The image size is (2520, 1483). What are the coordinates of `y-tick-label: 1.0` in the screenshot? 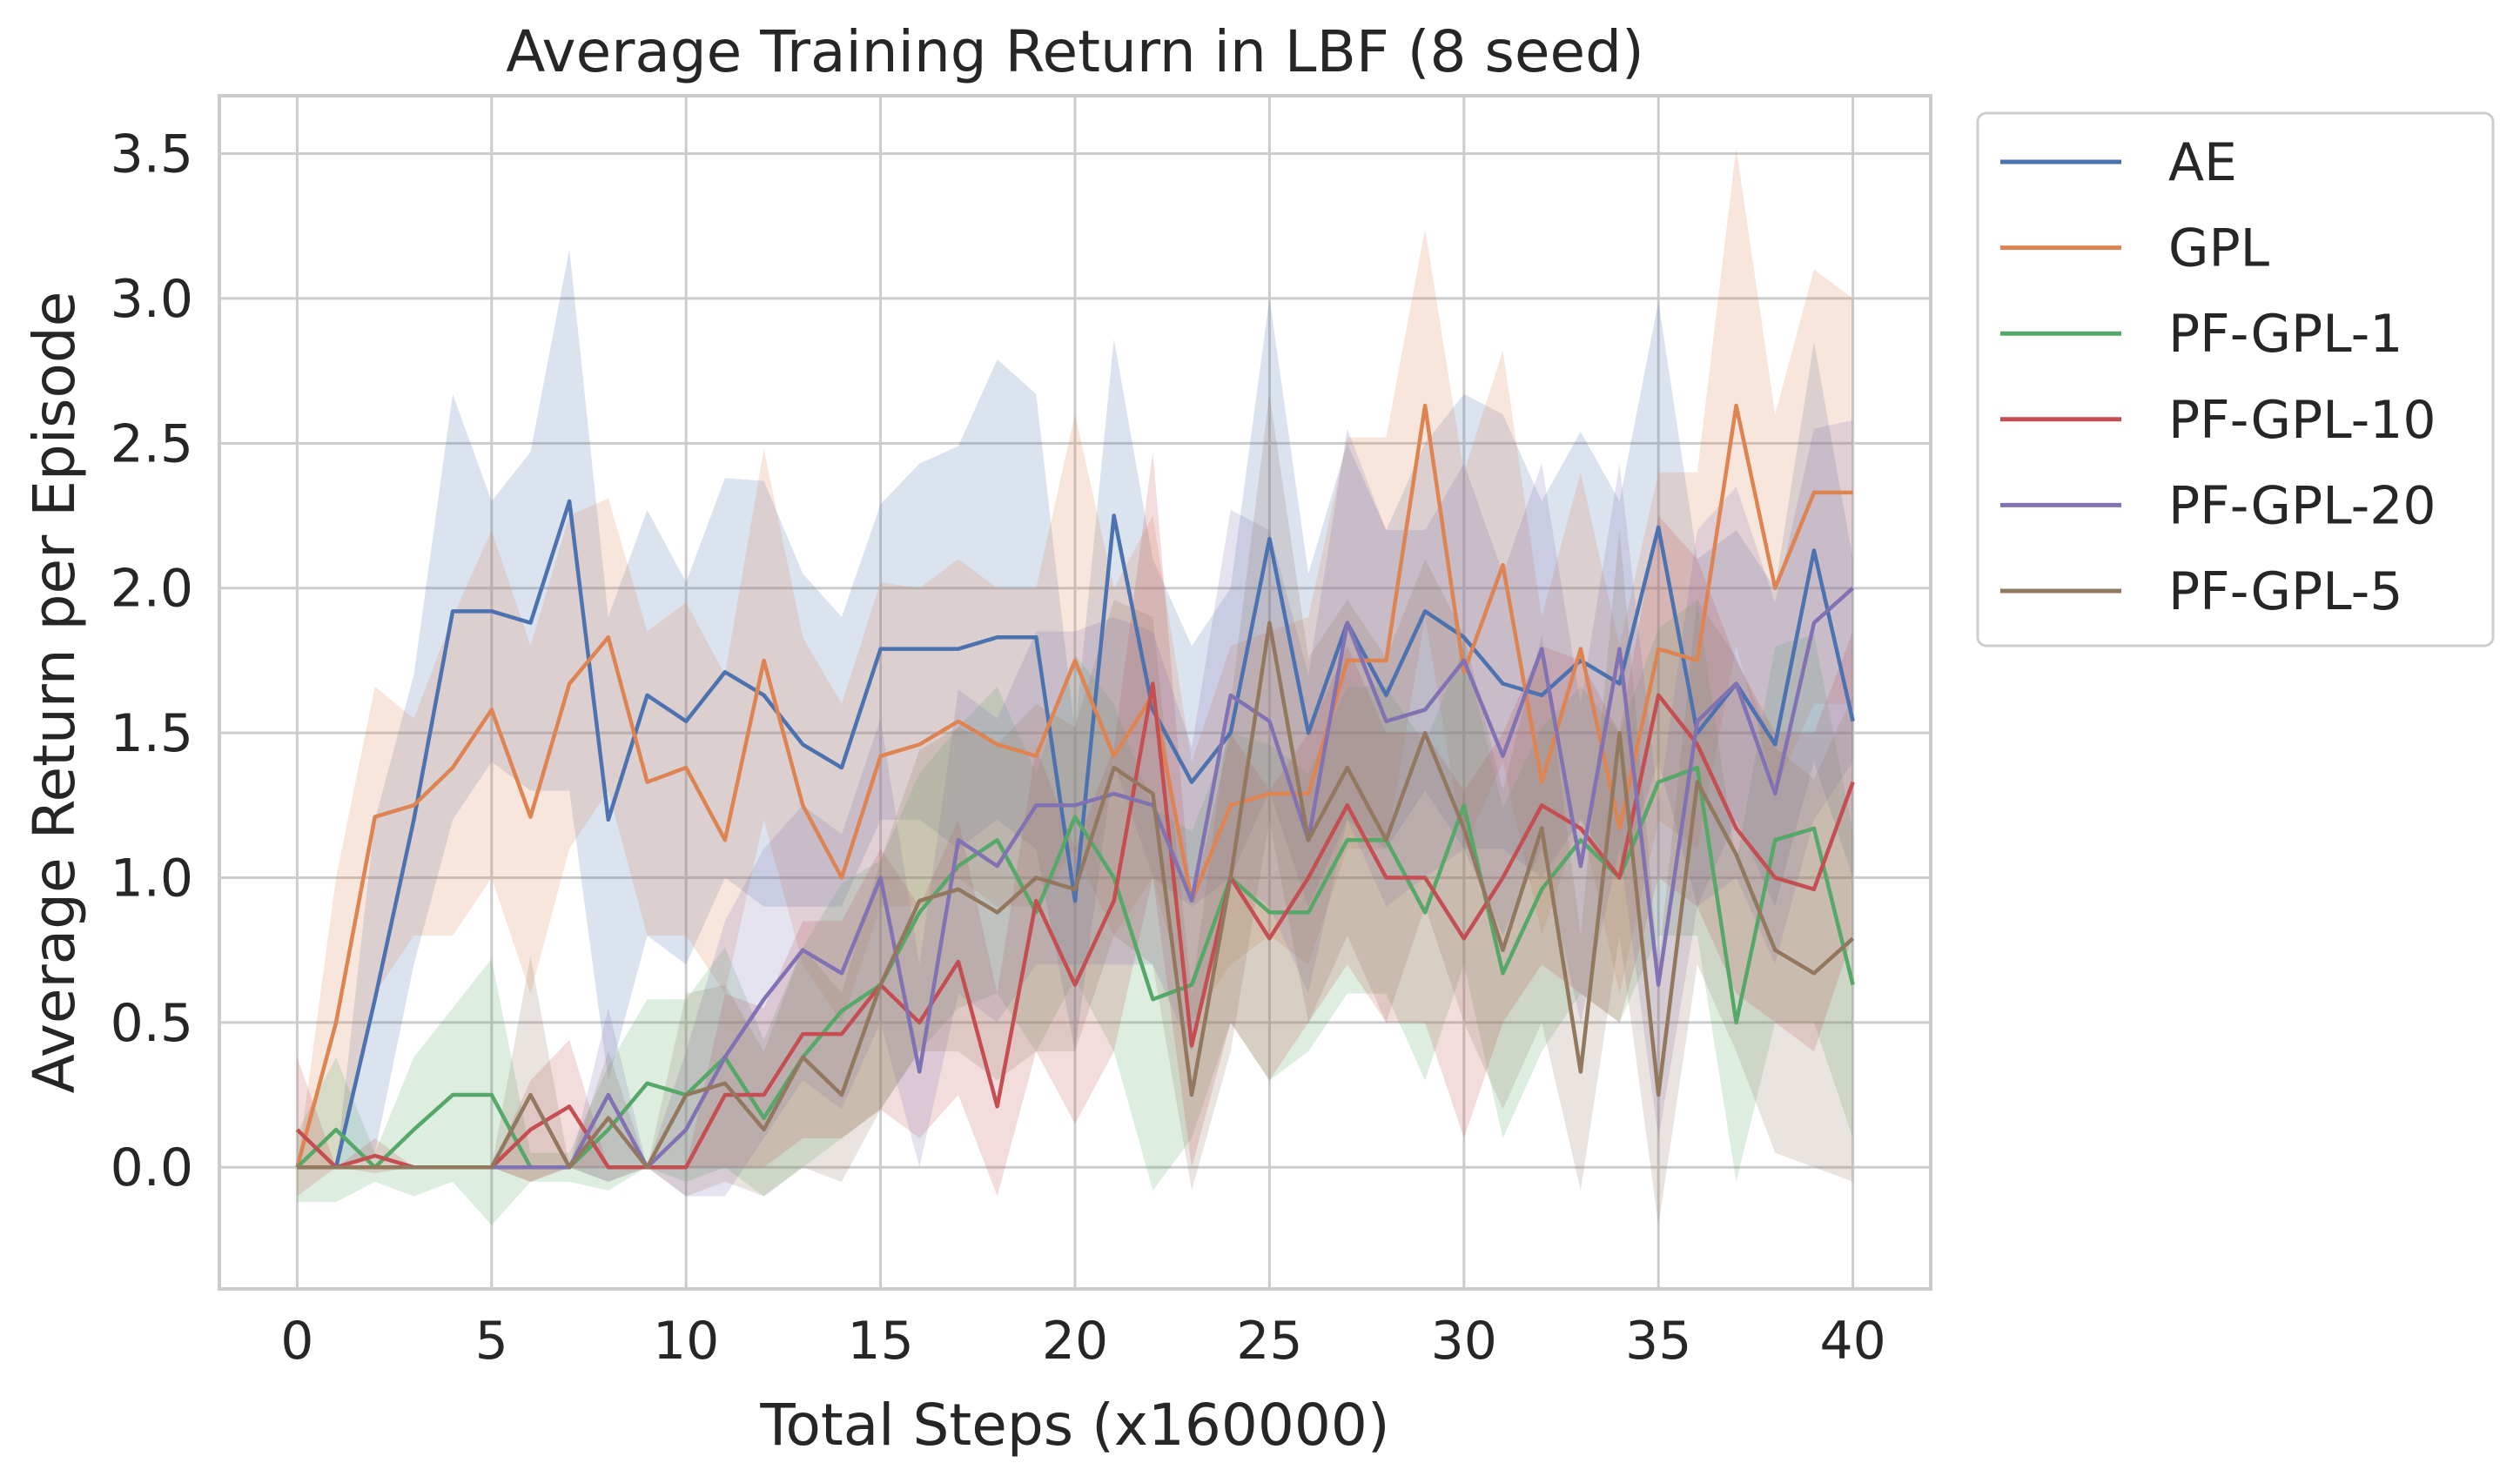 It's located at (152, 878).